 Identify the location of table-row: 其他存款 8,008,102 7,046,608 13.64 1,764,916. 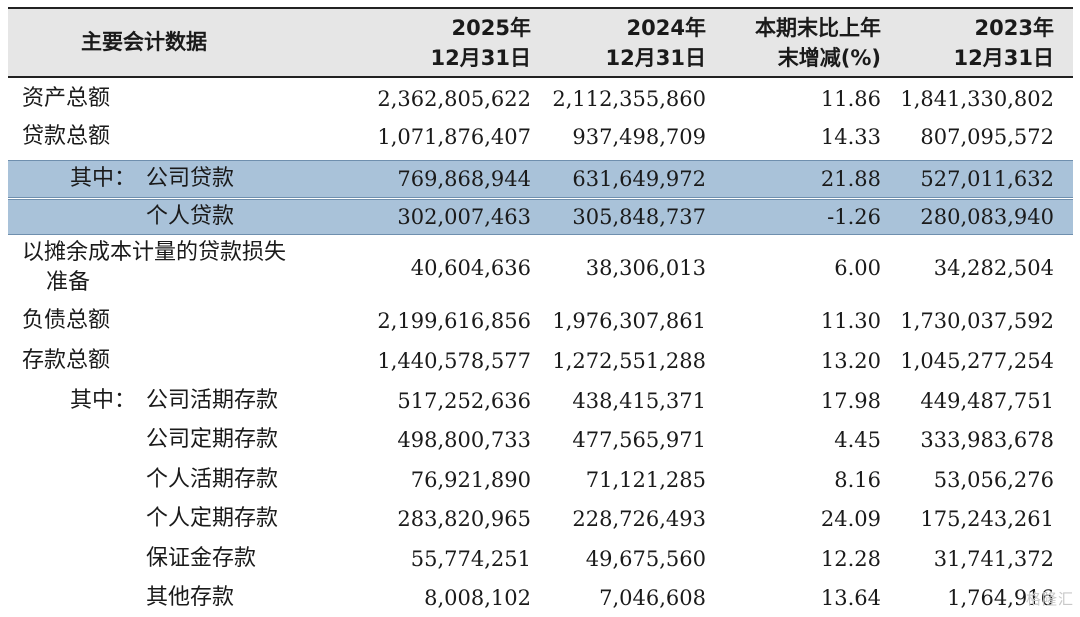
(540, 596).